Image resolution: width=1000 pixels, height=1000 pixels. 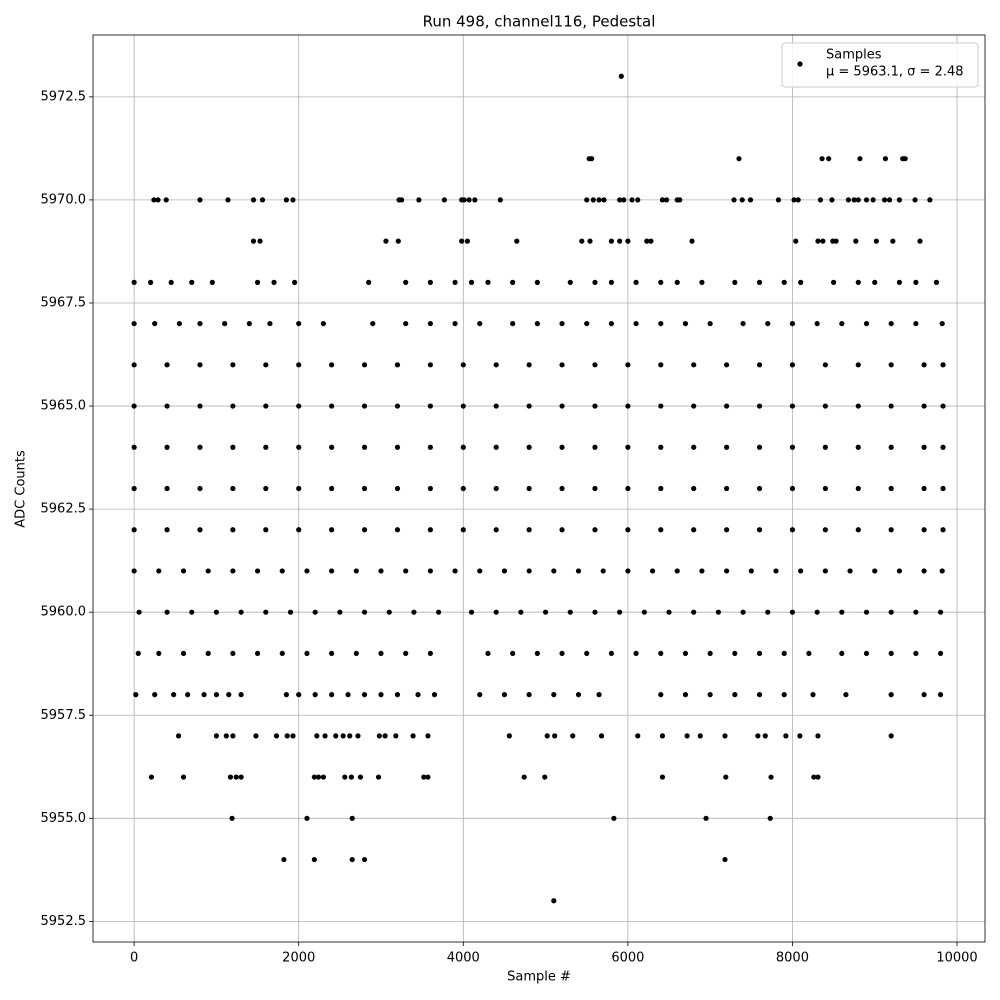 I want to click on legend-label: Samples, so click(x=854, y=55).